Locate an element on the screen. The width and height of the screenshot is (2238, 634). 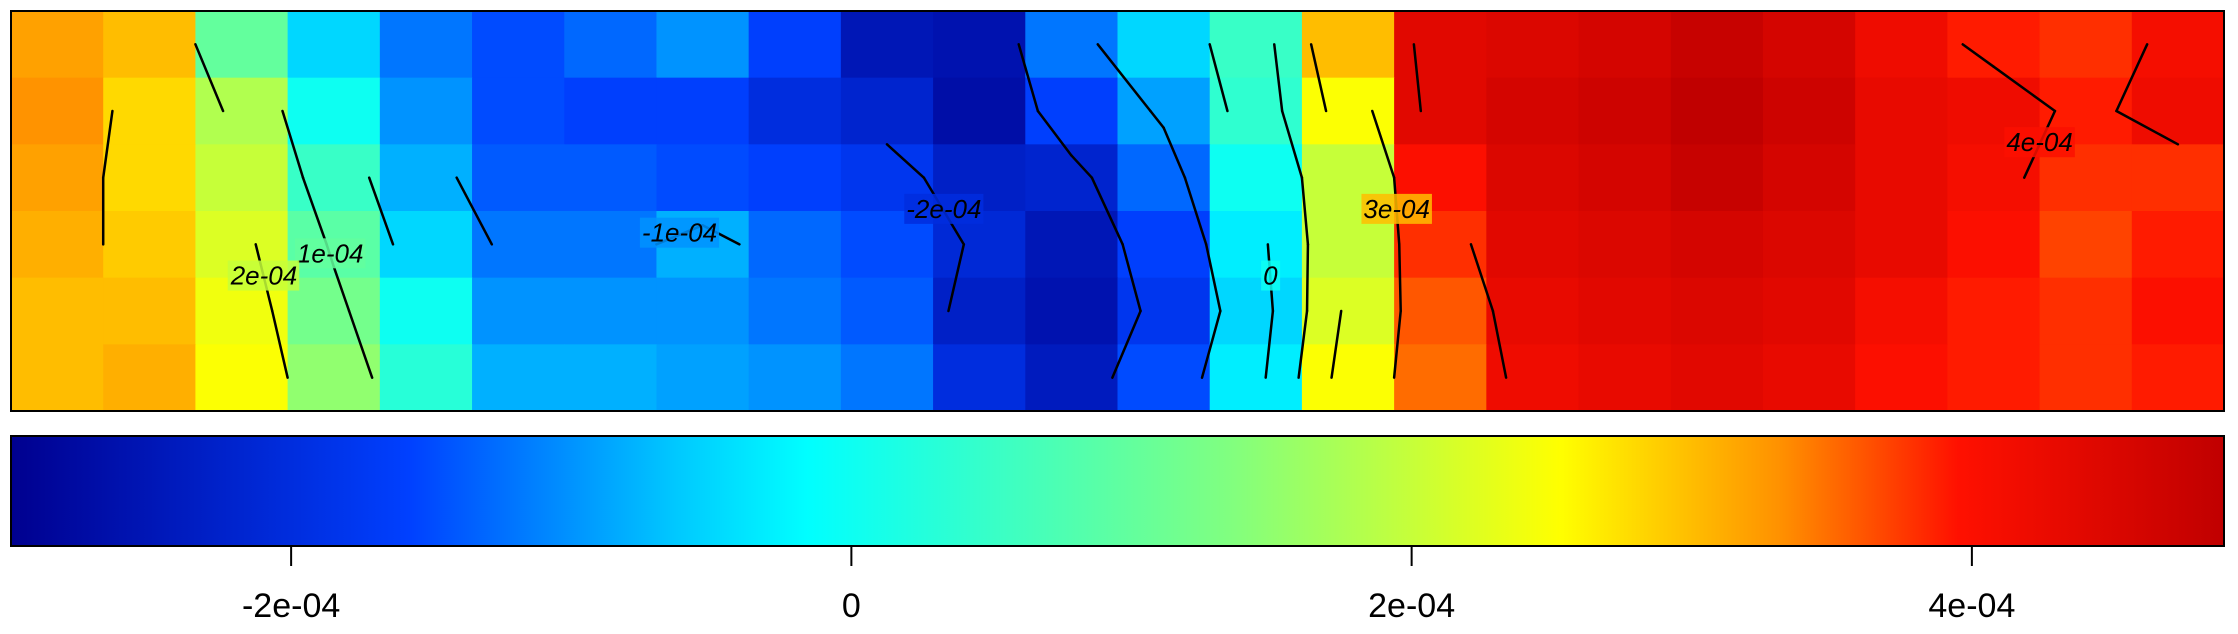
contour-label: 1e-04 is located at coordinates (330, 253).